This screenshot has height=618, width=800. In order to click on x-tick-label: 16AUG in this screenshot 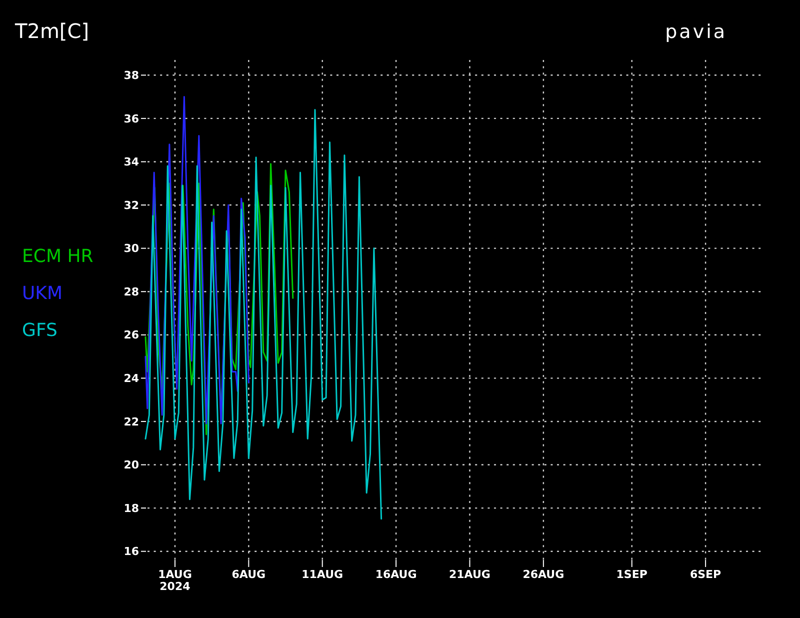, I will do `click(396, 574)`.